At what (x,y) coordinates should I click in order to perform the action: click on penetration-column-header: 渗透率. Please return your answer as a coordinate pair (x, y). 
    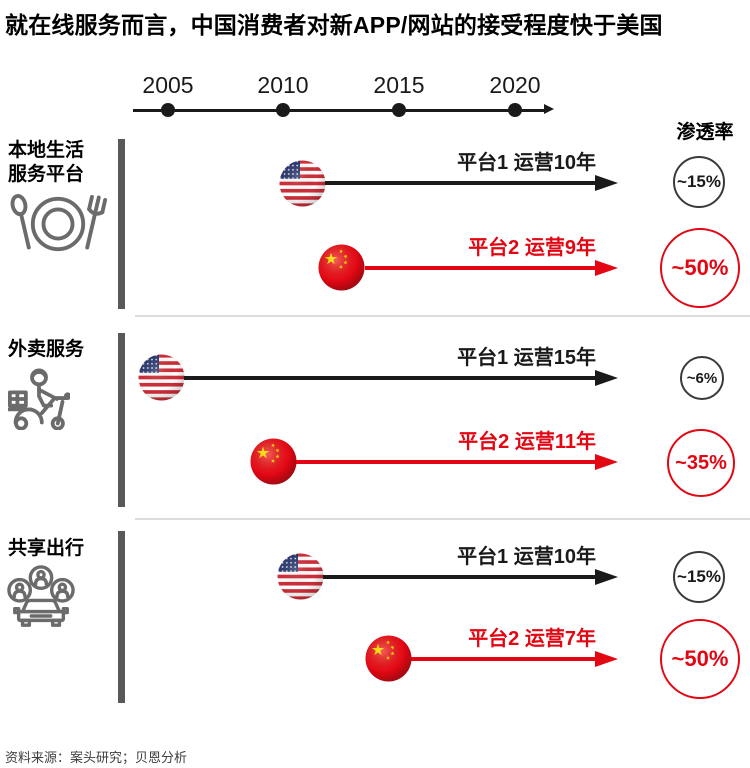
    Looking at the image, I should click on (705, 132).